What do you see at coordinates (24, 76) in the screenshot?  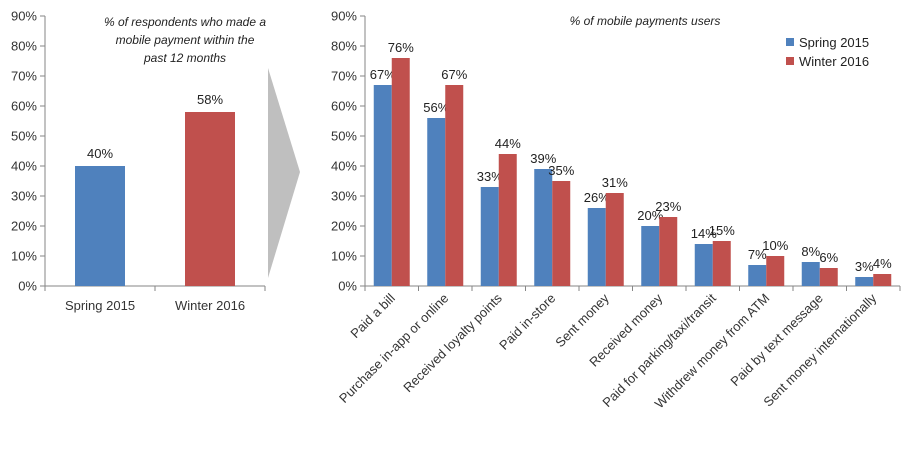 I see `left-y-tick-label: 70%` at bounding box center [24, 76].